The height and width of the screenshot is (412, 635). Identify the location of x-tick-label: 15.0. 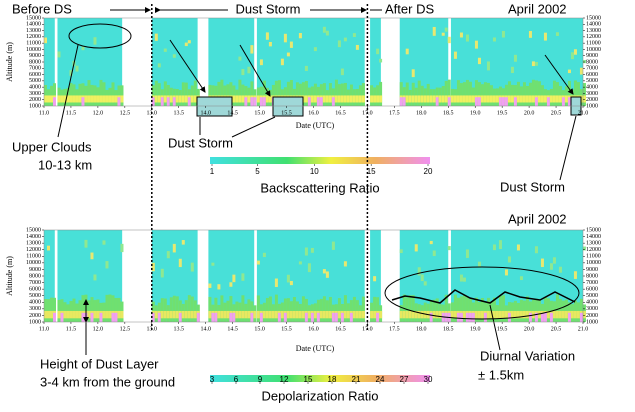
(259, 329).